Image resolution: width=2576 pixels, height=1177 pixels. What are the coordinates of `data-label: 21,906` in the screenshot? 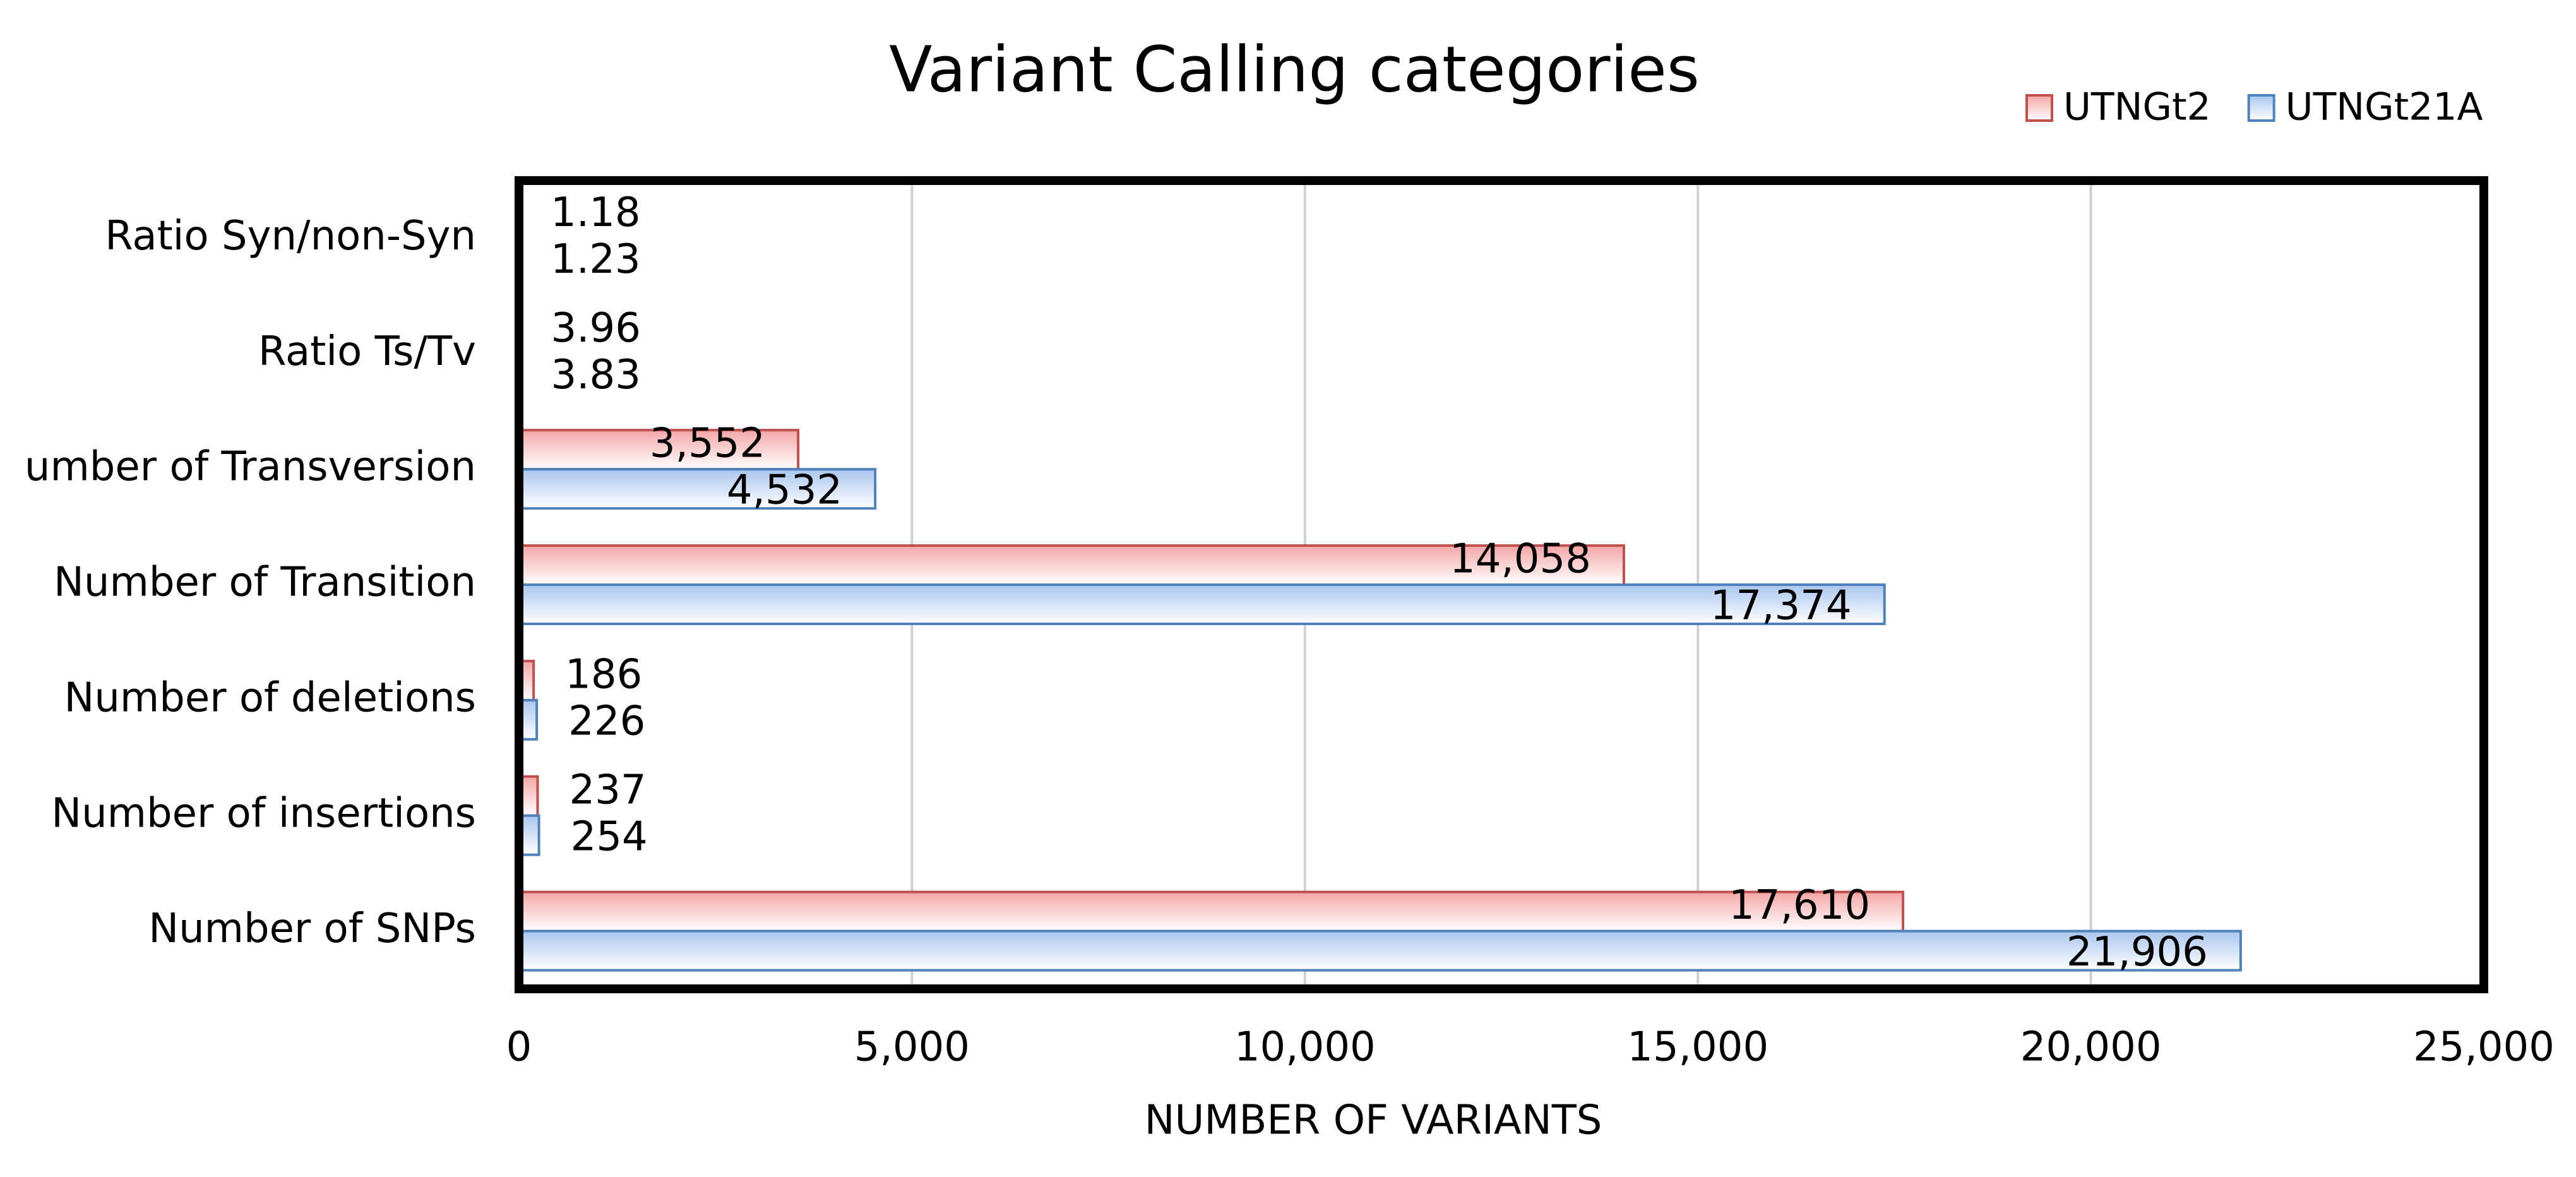 It's located at (2137, 953).